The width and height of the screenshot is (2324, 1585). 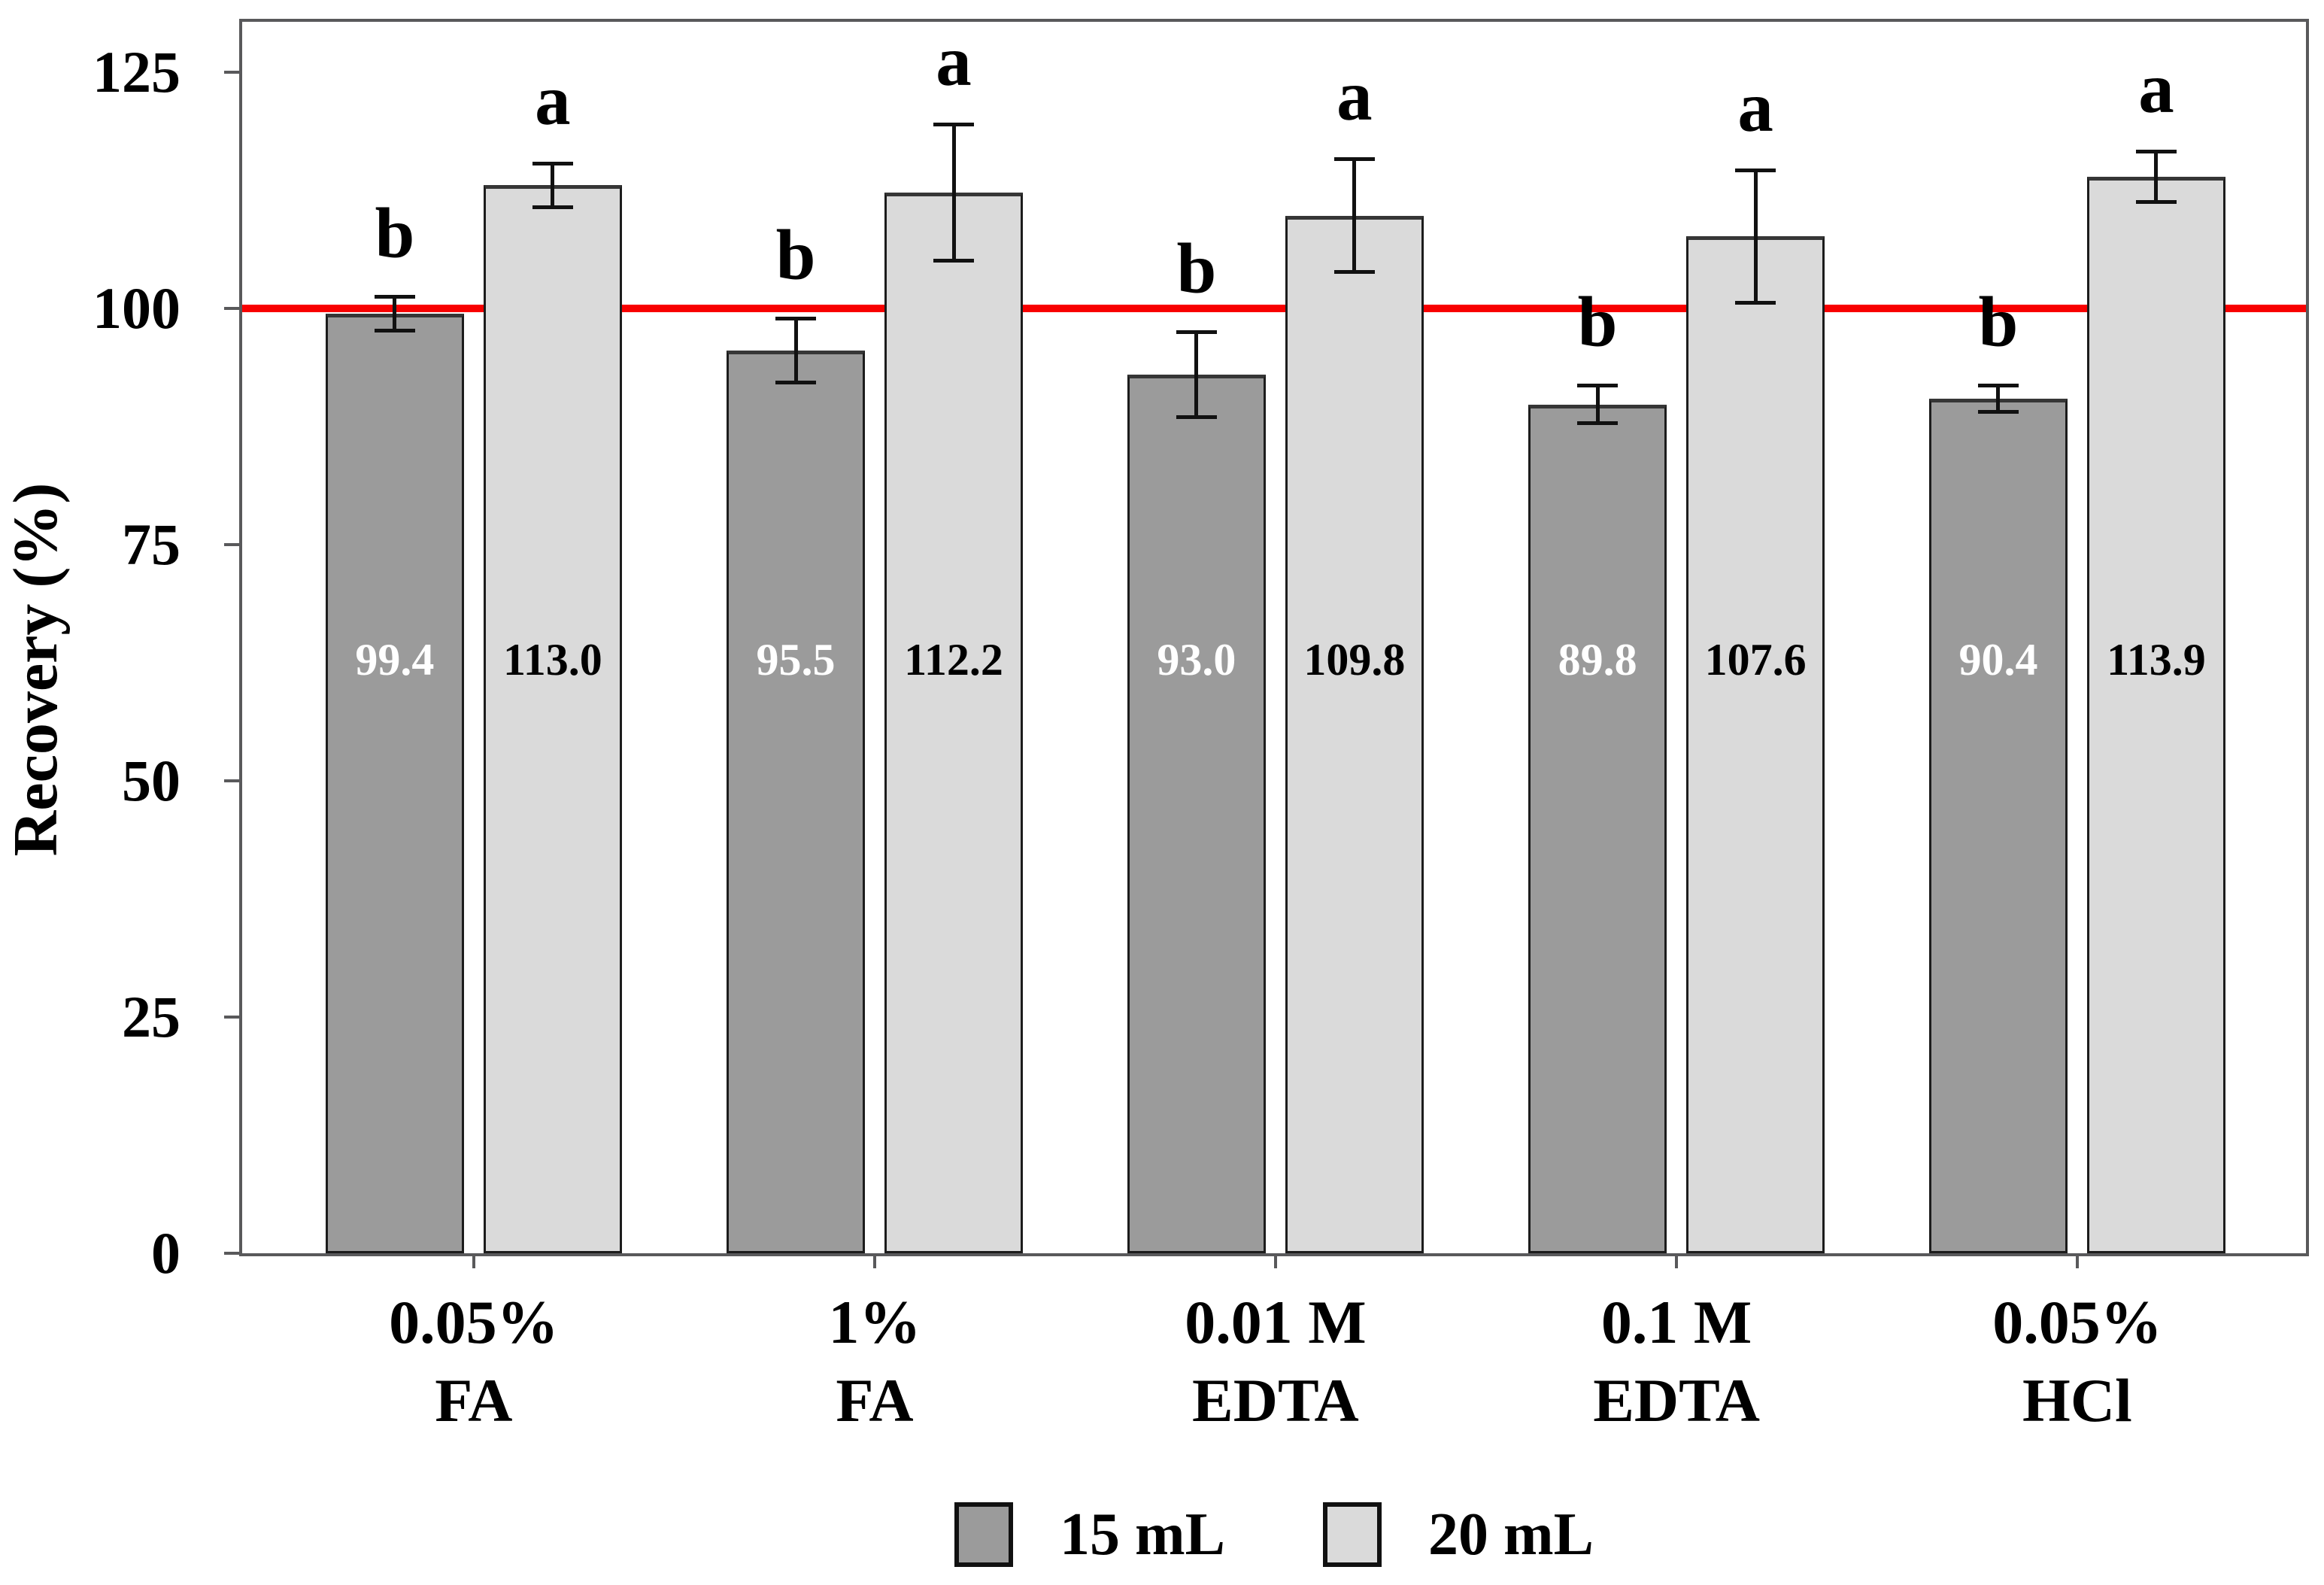 I want to click on y-tick-label: 125, so click(x=137, y=71).